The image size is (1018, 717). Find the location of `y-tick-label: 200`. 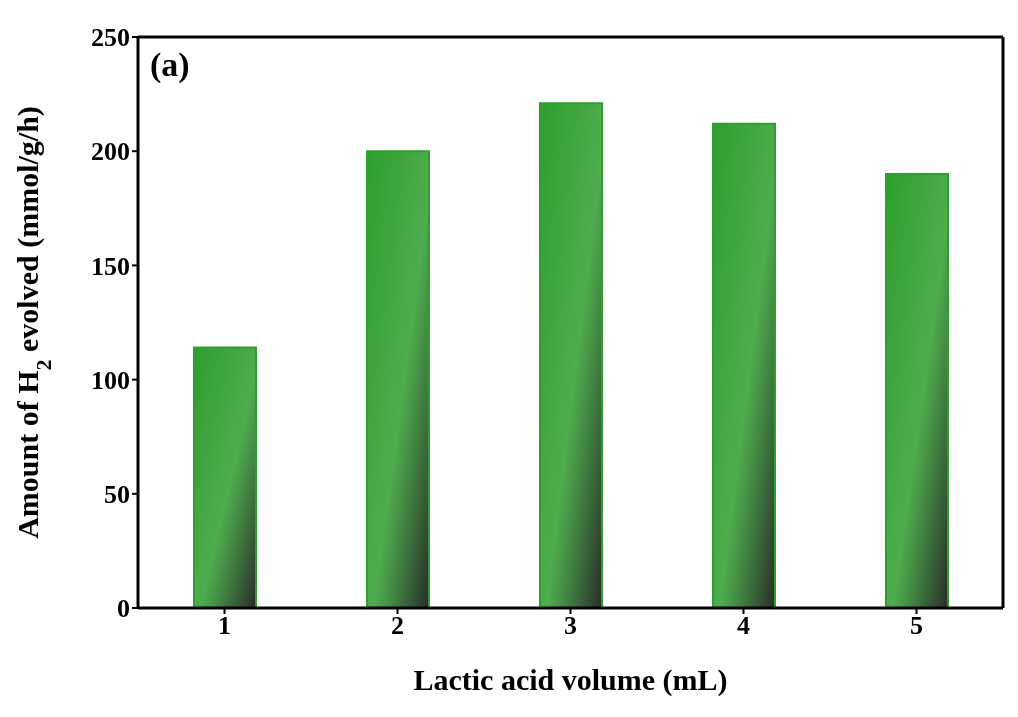

y-tick-label: 200 is located at coordinates (110, 152).